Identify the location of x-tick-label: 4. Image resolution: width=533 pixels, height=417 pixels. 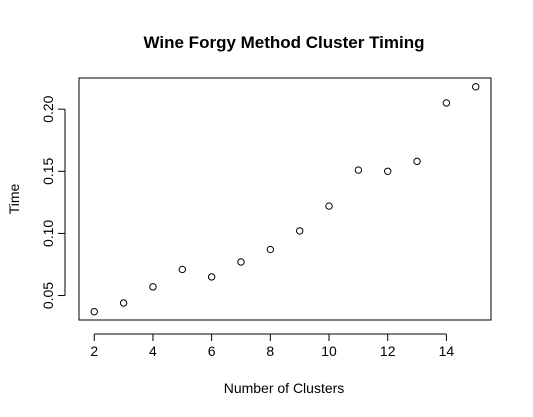
(153, 351).